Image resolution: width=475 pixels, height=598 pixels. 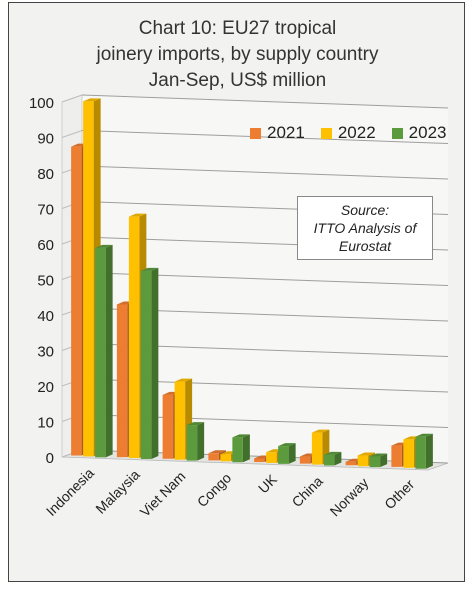 I want to click on y-tick-label-10: 10, so click(x=45, y=423).